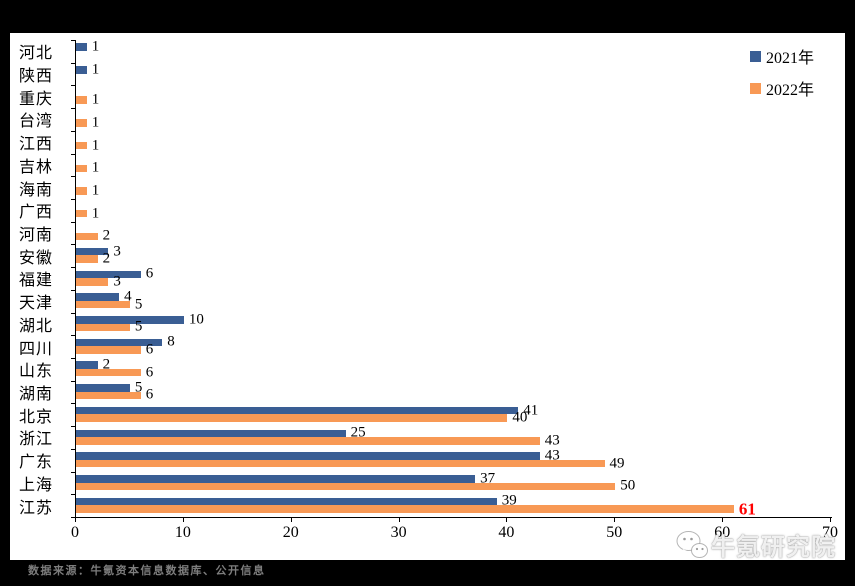  Describe the element at coordinates (36, 236) in the screenshot. I see `category-label: 河南` at that location.